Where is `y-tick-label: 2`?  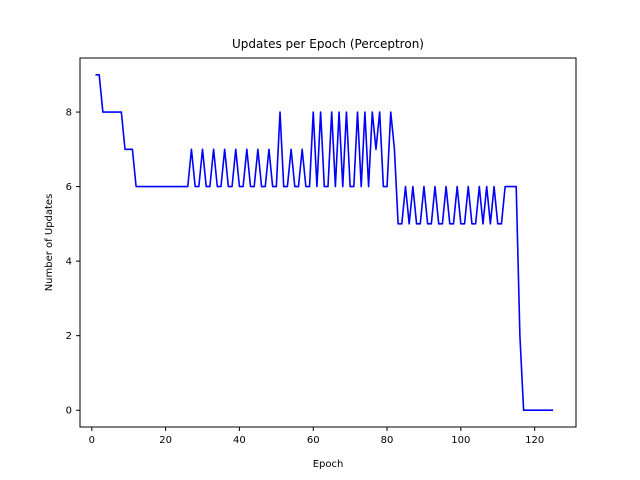
y-tick-label: 2 is located at coordinates (69, 336).